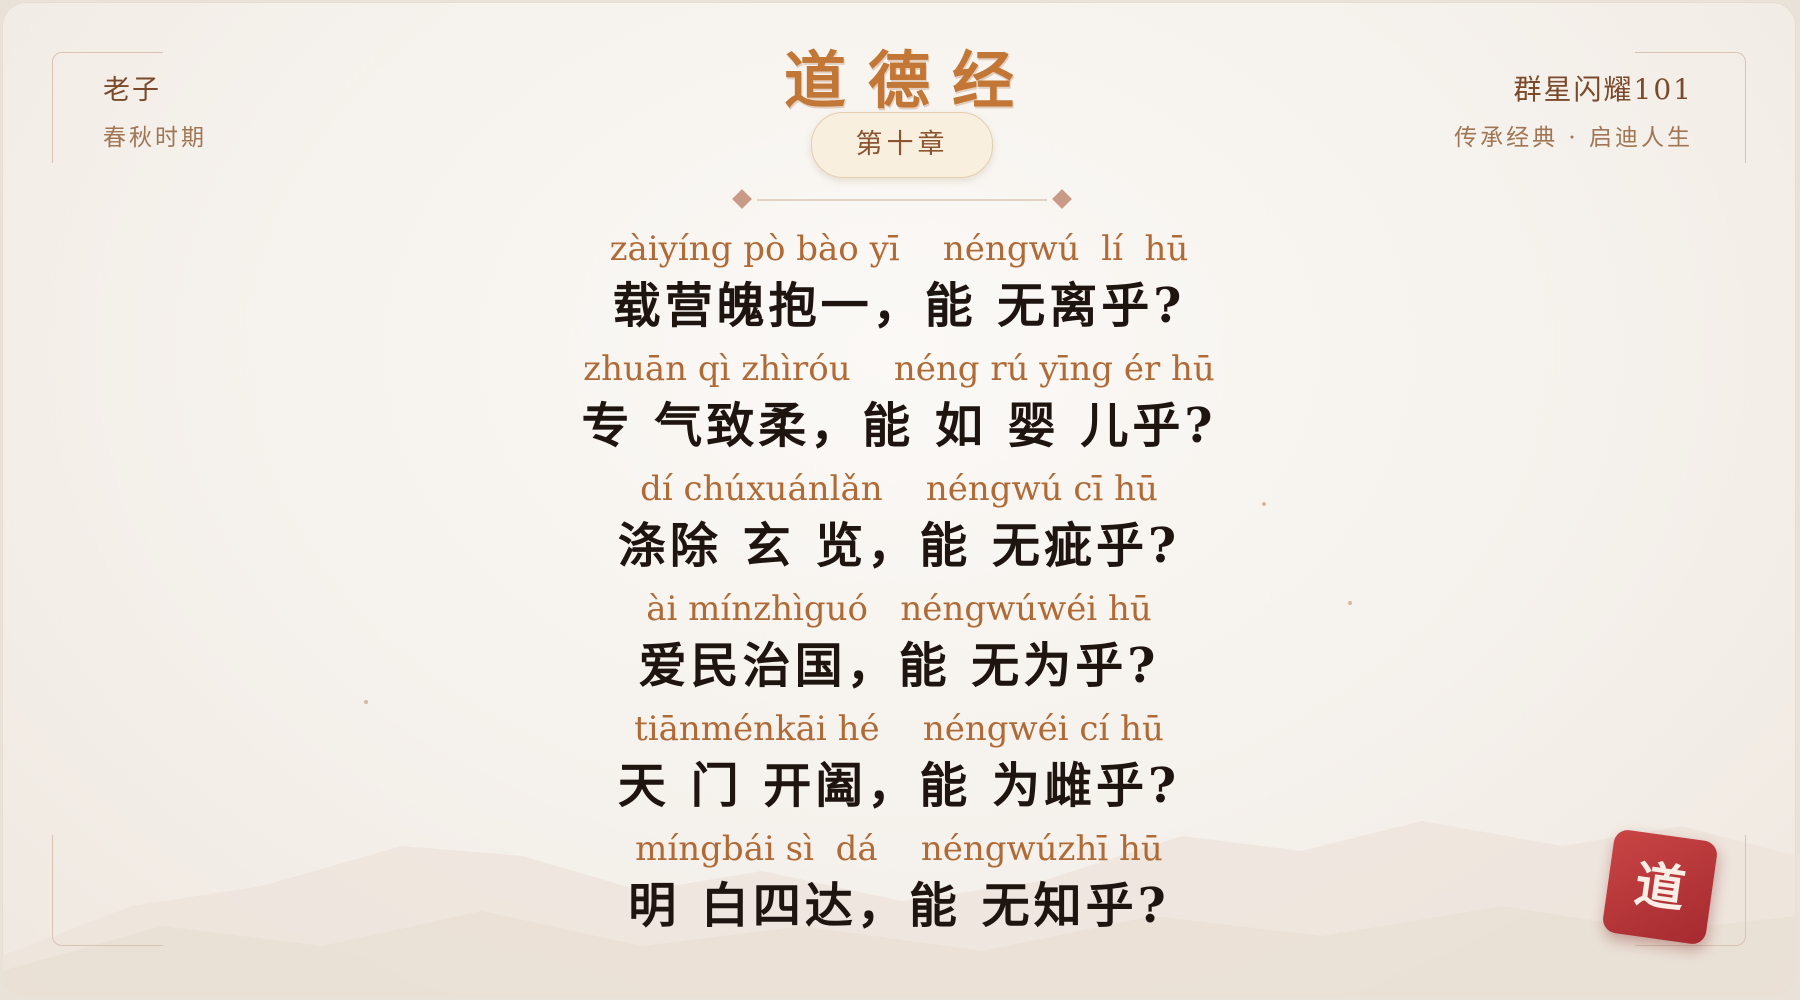 Image resolution: width=1800 pixels, height=1000 pixels. I want to click on verse-pinyin: zàiyíng pò bào yī néngwú lí hū, so click(899, 249).